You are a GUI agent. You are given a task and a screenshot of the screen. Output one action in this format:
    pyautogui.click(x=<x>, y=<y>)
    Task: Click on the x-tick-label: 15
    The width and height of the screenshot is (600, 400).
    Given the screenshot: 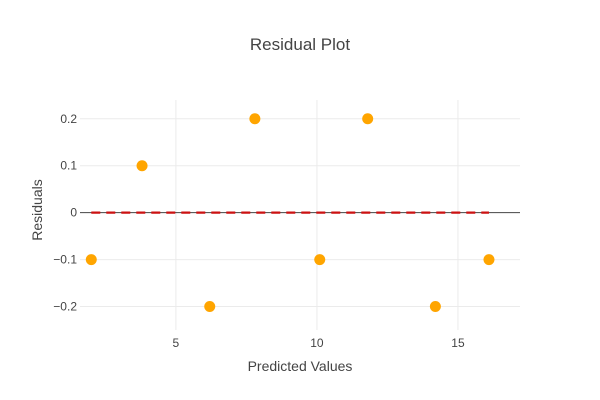 What is the action you would take?
    pyautogui.click(x=458, y=343)
    